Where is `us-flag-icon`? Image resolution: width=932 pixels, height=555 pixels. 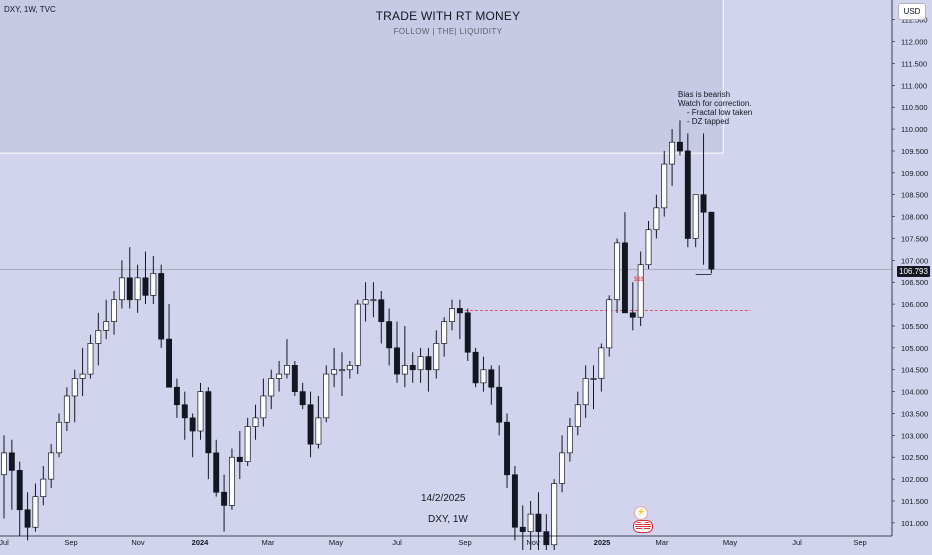 us-flag-icon is located at coordinates (643, 526).